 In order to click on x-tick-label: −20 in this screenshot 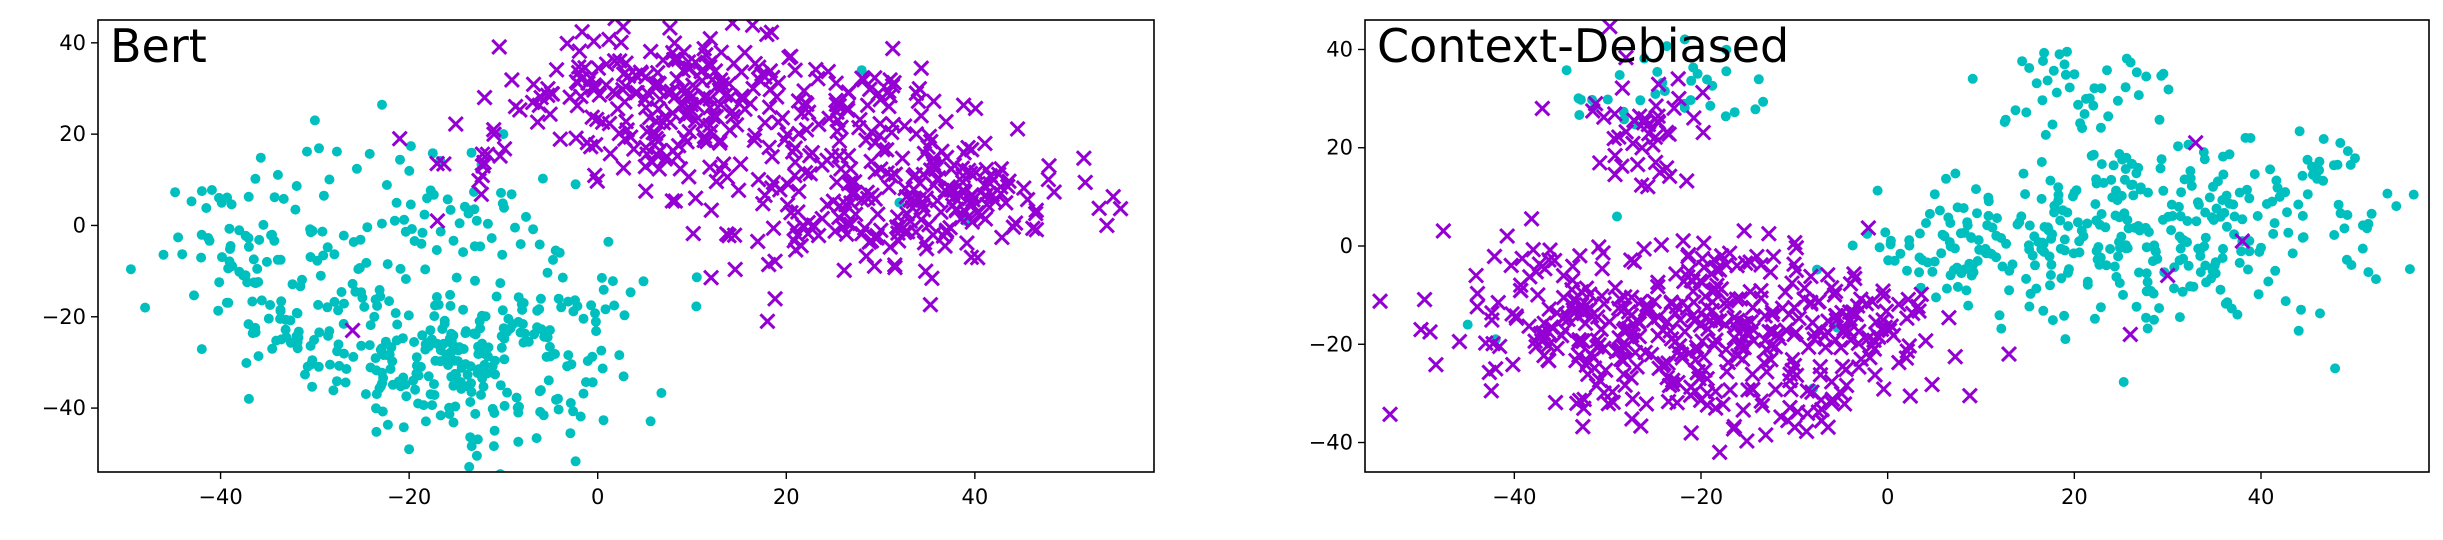, I will do `click(1701, 497)`.